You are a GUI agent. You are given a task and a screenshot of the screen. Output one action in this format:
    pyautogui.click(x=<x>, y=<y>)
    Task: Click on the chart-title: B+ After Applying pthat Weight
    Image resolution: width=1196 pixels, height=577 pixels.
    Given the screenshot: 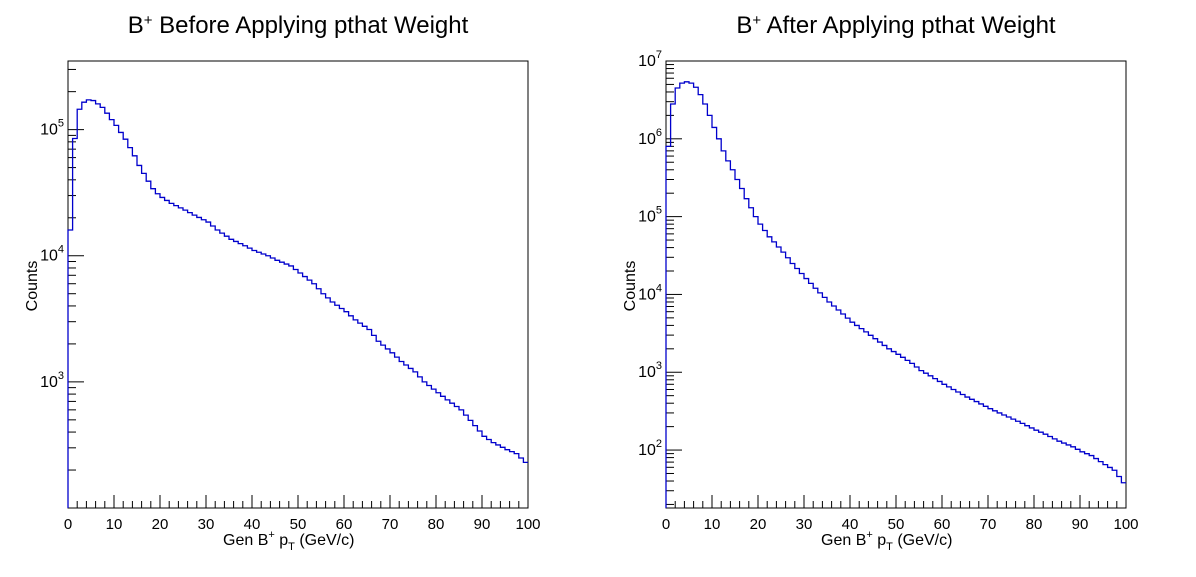 What is the action you would take?
    pyautogui.click(x=896, y=26)
    